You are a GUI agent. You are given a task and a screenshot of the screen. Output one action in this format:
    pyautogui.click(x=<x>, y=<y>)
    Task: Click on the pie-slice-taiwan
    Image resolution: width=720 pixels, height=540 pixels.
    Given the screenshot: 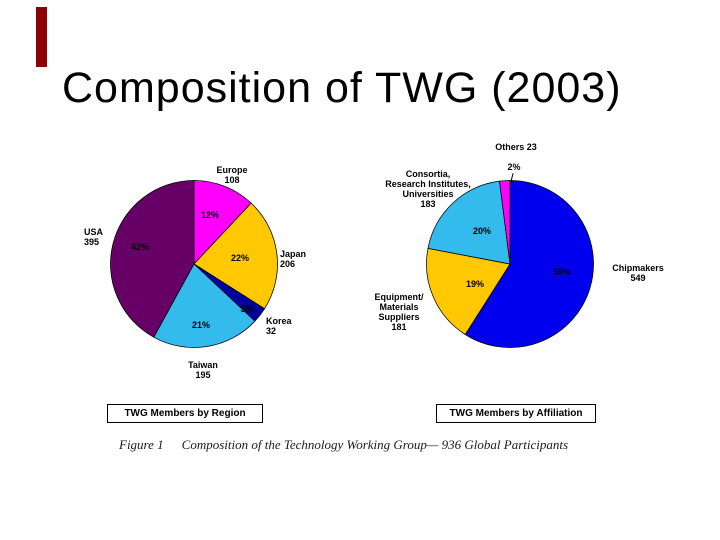 What is the action you would take?
    pyautogui.click(x=204, y=305)
    